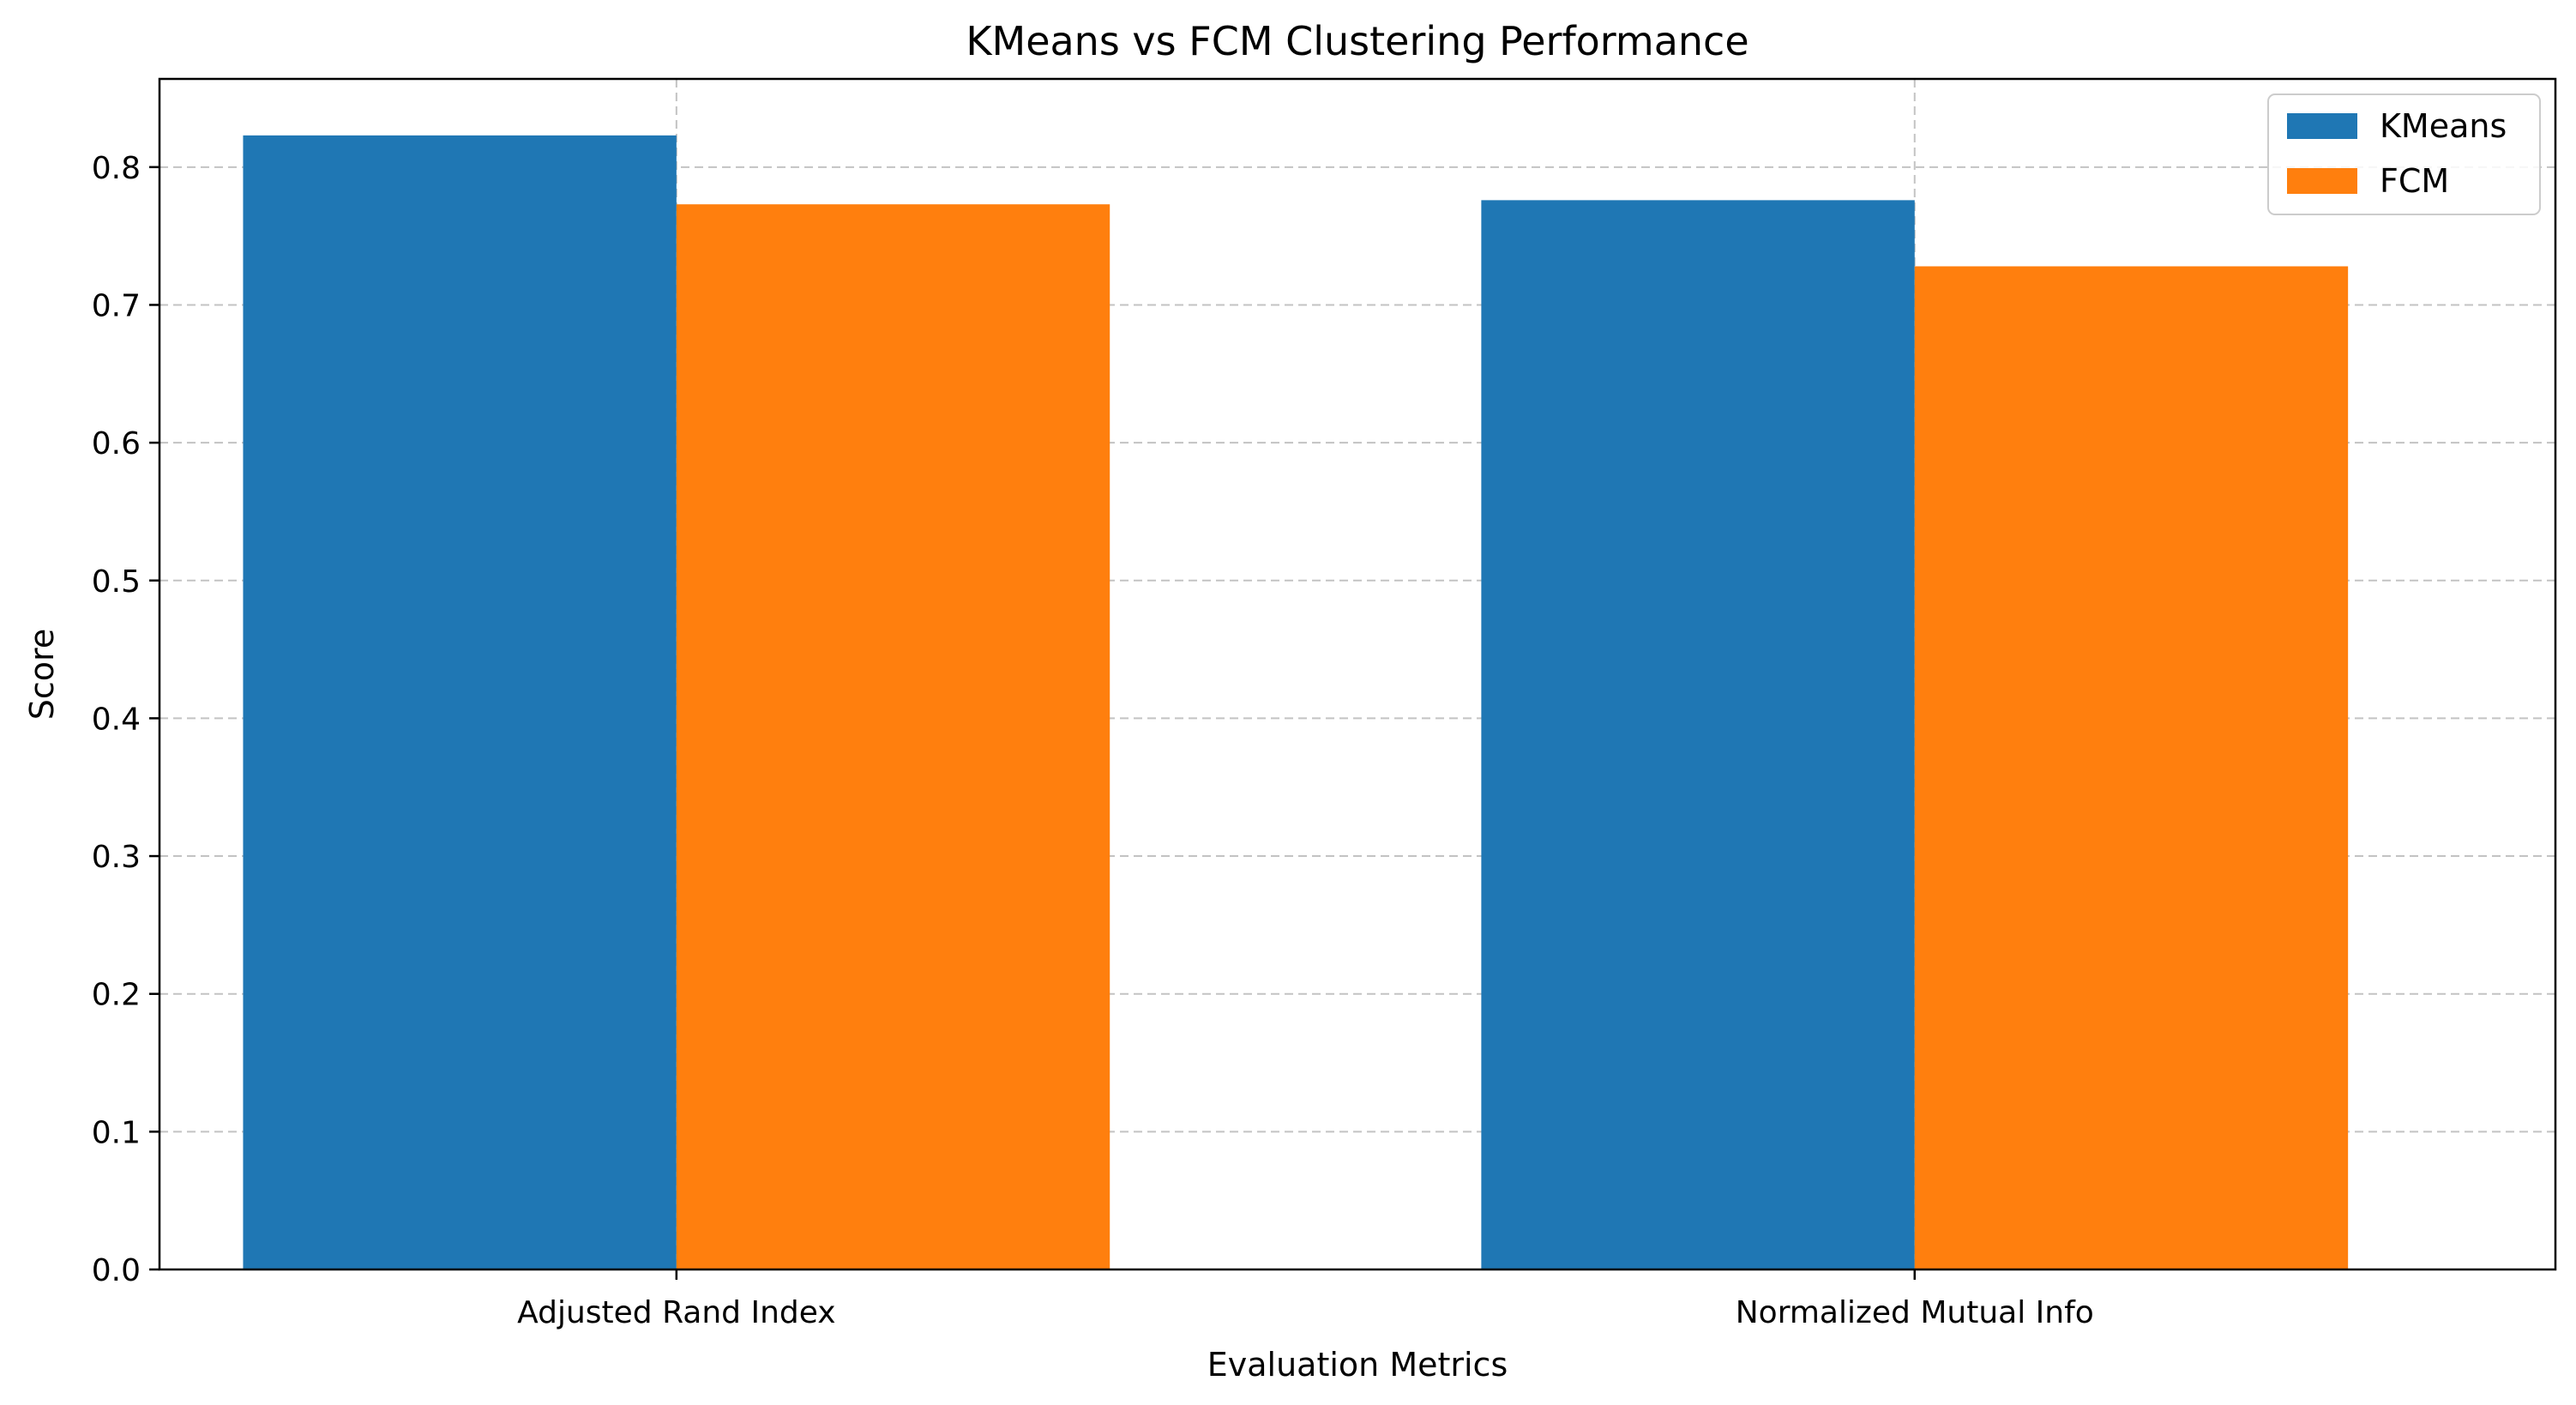 The width and height of the screenshot is (2576, 1405). Describe the element at coordinates (117, 995) in the screenshot. I see `y-tick-label: 0.2` at that location.